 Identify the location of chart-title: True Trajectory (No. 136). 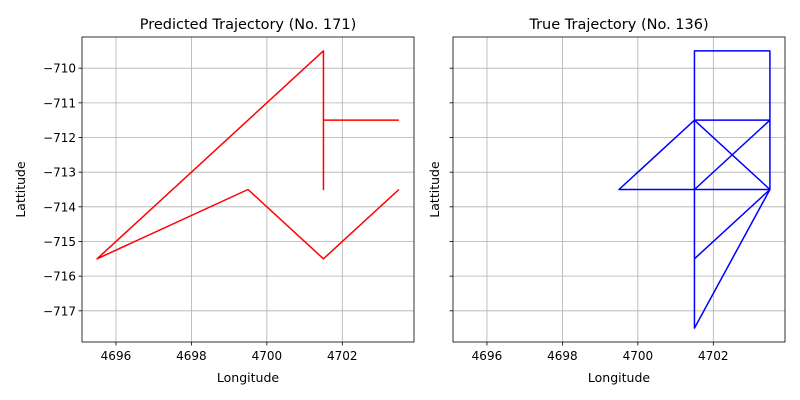
(618, 25).